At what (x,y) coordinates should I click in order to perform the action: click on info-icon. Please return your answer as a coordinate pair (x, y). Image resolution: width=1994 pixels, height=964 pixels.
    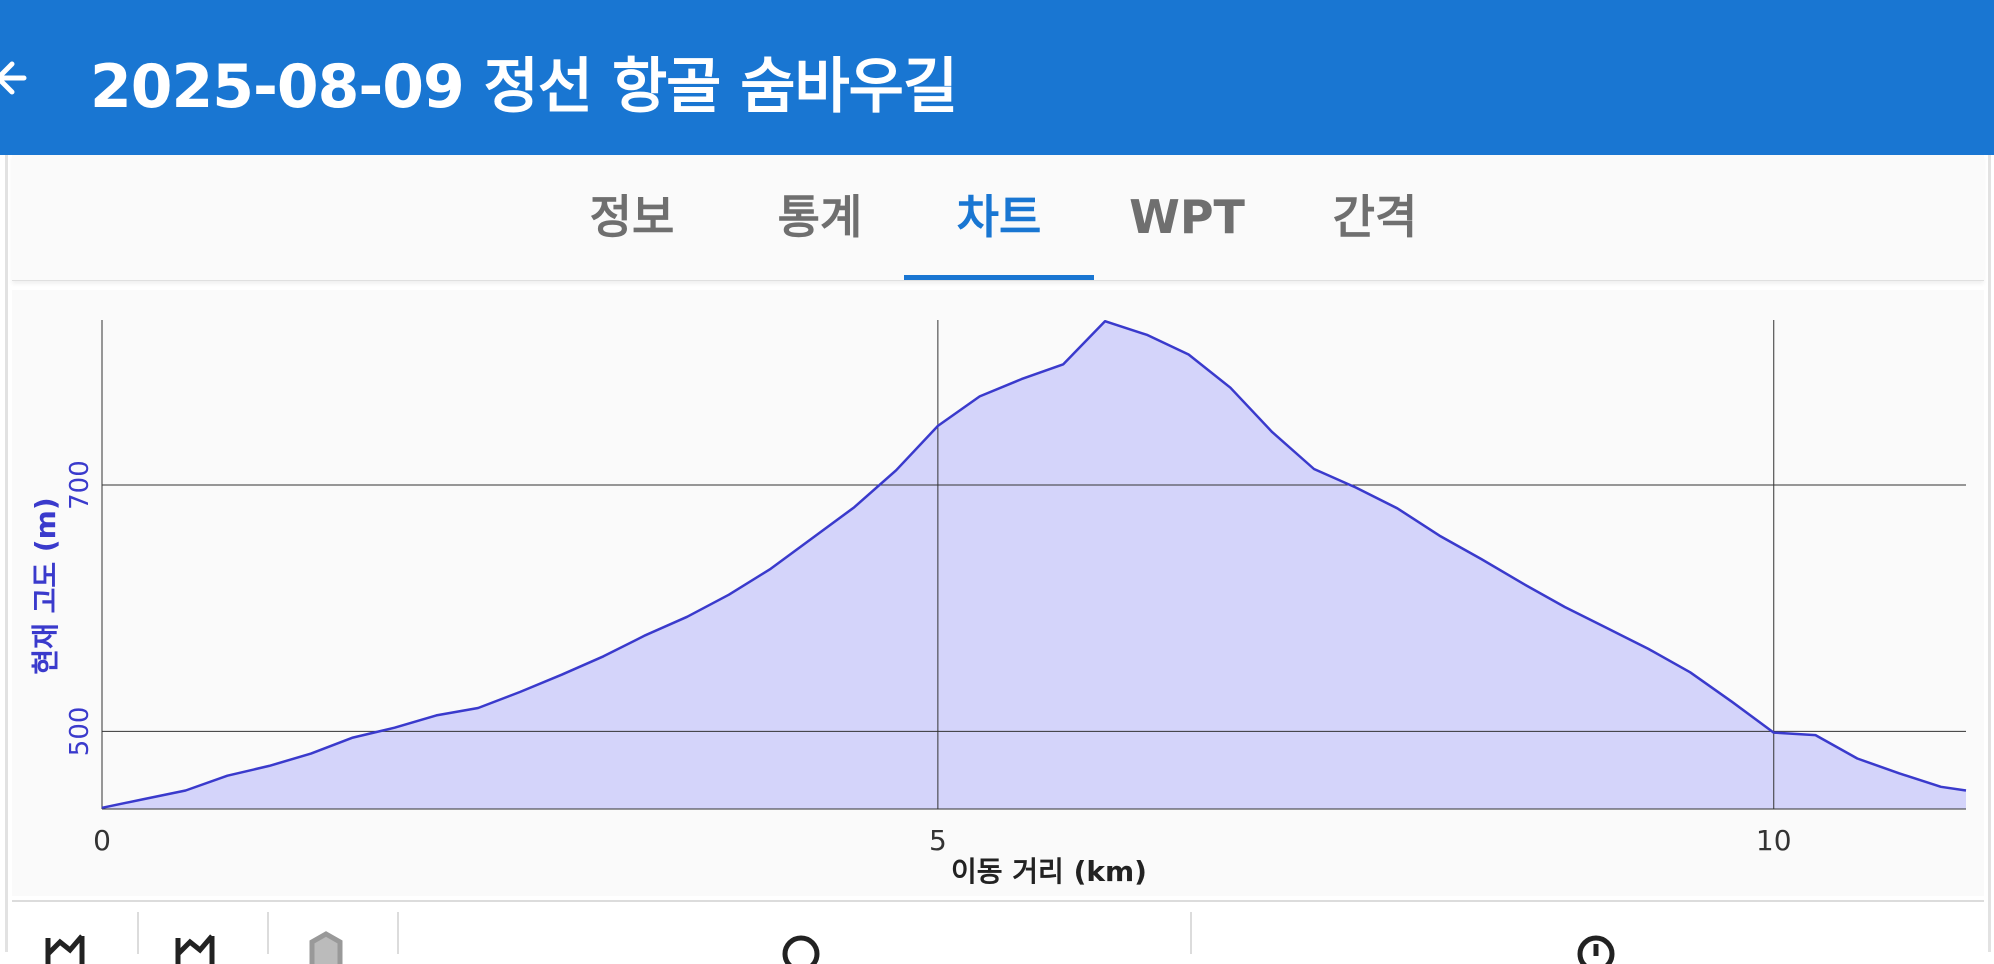
    Looking at the image, I should click on (1597, 944).